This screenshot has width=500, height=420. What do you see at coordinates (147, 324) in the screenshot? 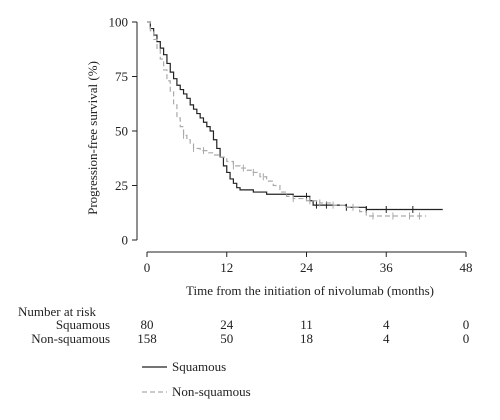
I see `risk-count: 80` at bounding box center [147, 324].